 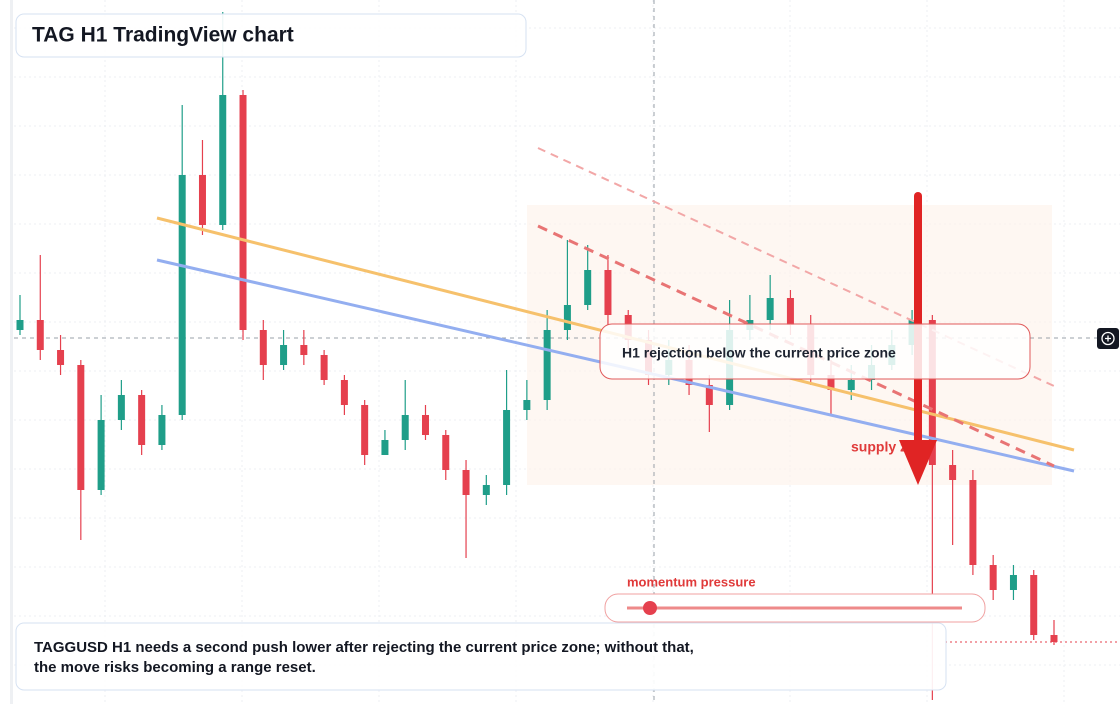 I want to click on chart-title: TAG H1 TradingView chart, so click(x=163, y=35).